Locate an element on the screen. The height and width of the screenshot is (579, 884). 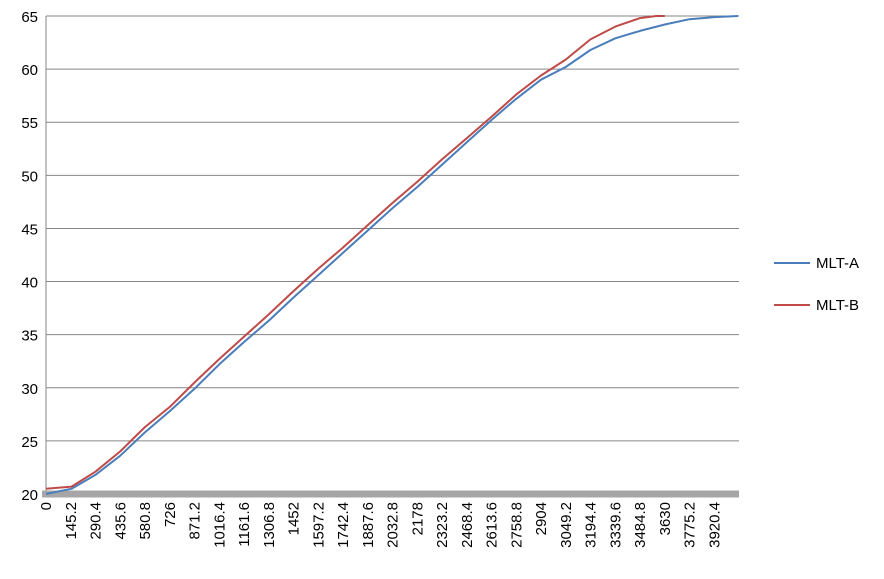
x-tick-label: 2468.4 is located at coordinates (467, 525).